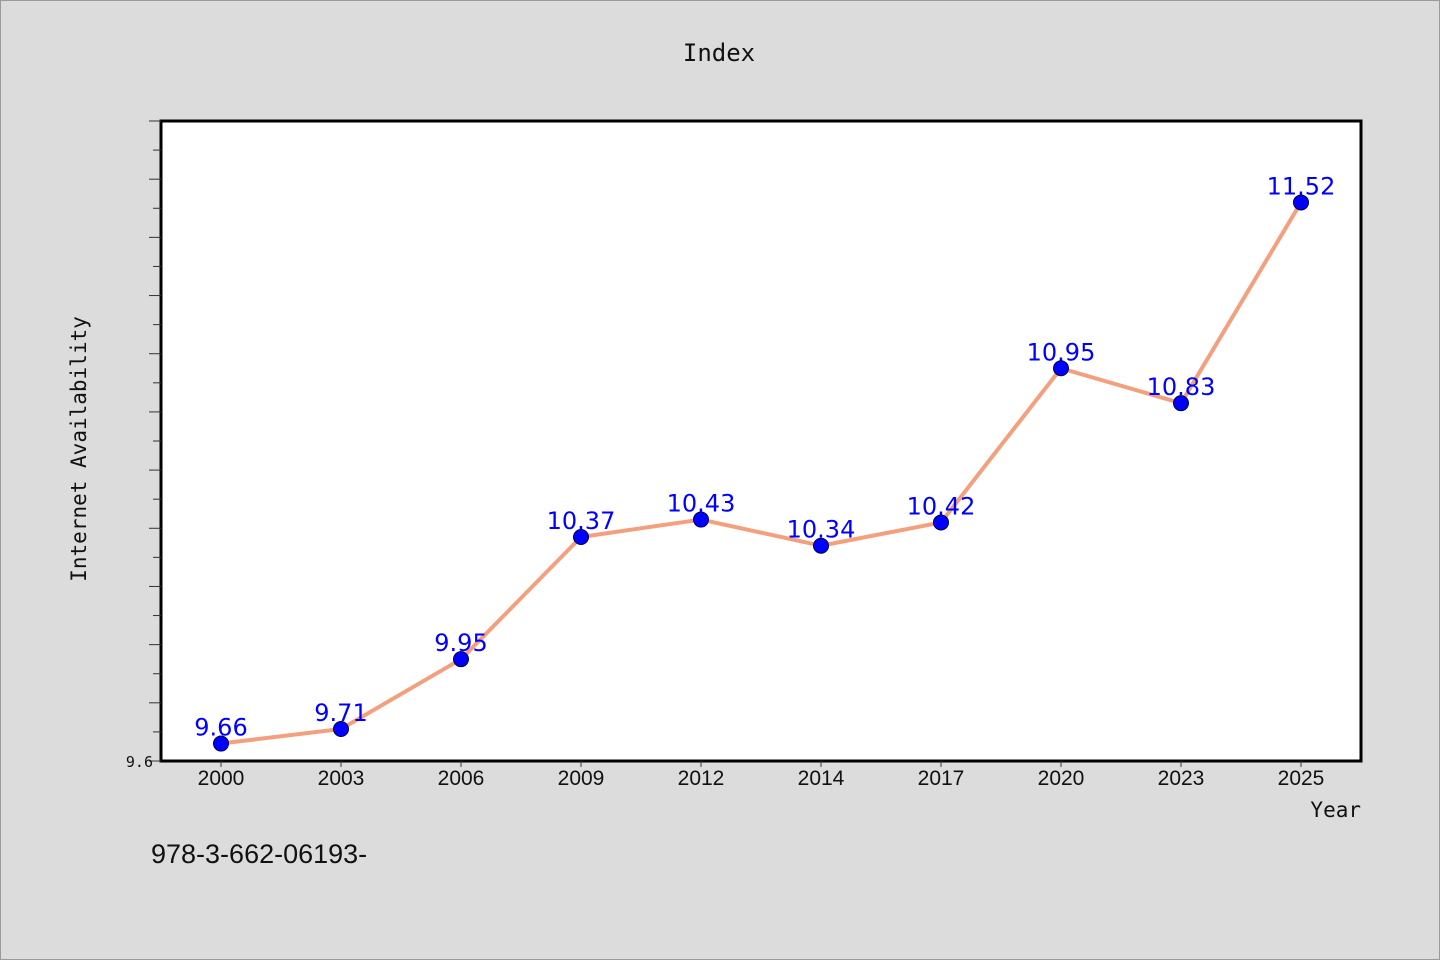 The width and height of the screenshot is (1440, 960). Describe the element at coordinates (581, 537) in the screenshot. I see `data-point-2009` at that location.